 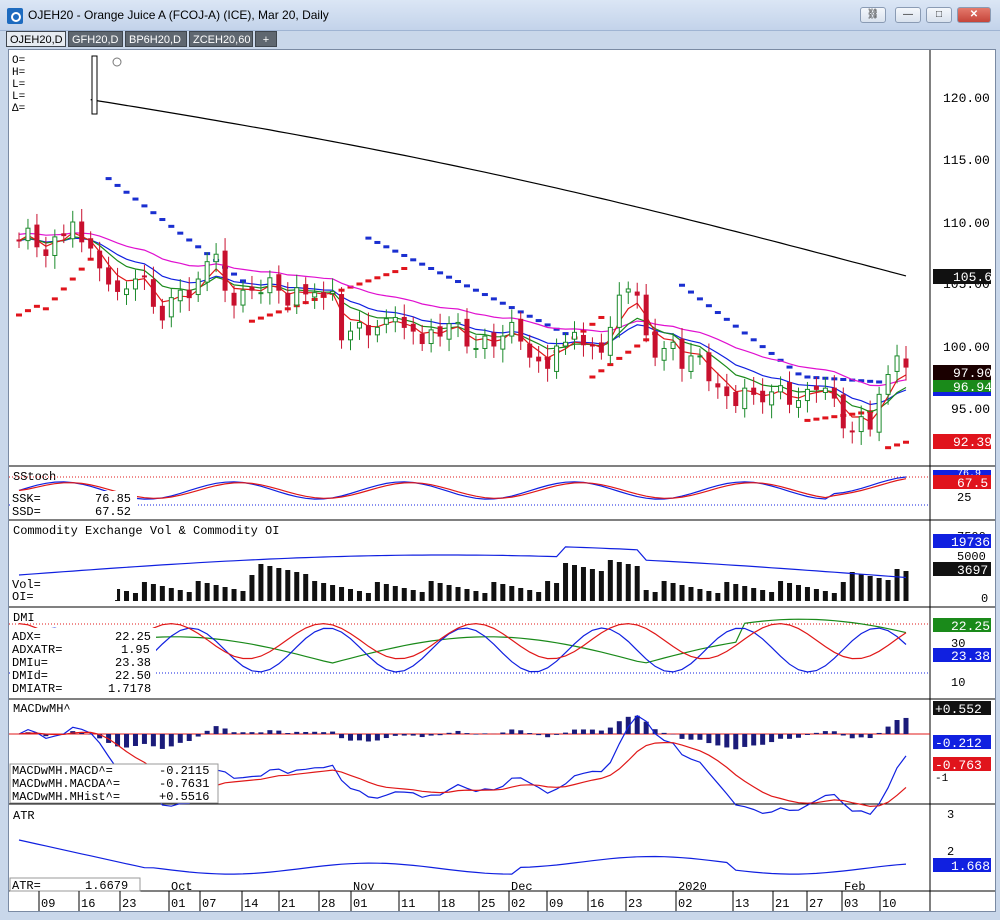 I want to click on maximize-button: □, so click(x=939, y=15).